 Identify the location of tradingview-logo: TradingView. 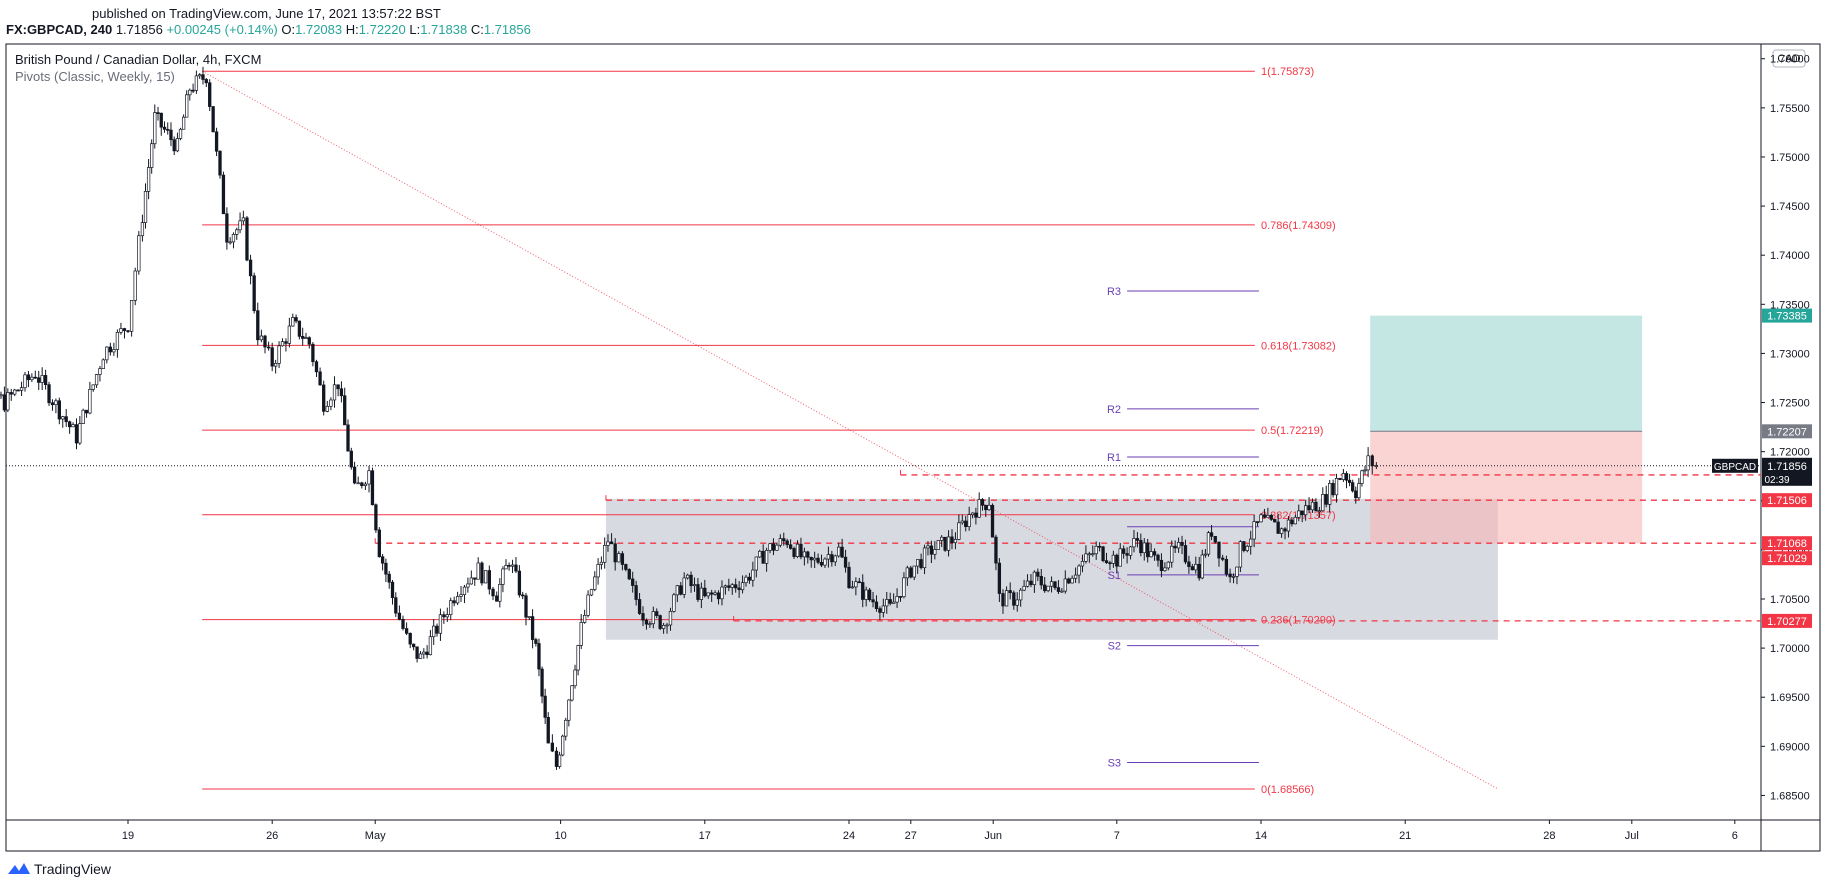
(59, 869).